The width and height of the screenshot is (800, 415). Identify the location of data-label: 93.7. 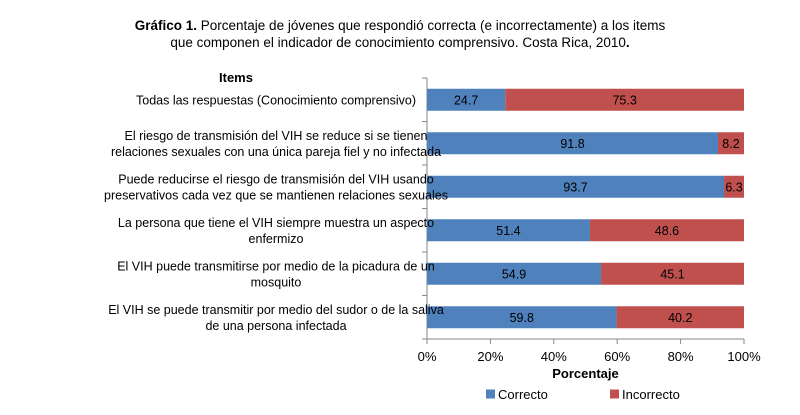
(575, 187).